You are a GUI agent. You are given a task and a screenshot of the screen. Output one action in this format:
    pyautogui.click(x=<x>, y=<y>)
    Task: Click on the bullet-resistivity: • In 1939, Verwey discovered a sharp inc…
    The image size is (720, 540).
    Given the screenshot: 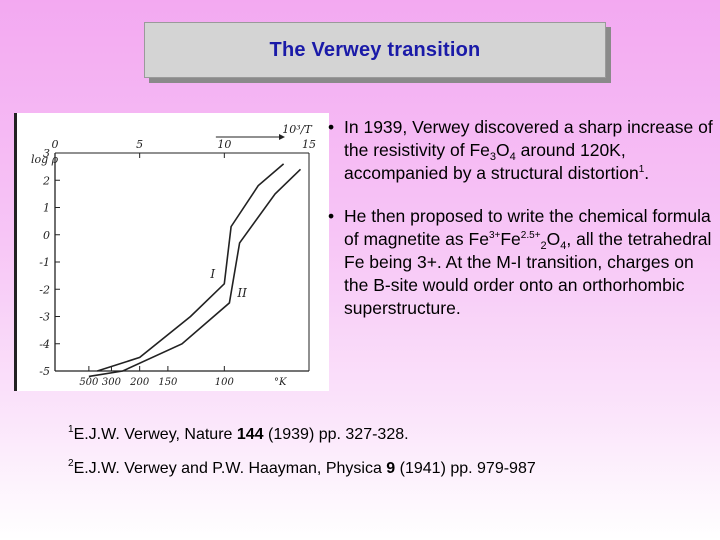 What is the action you would take?
    pyautogui.click(x=522, y=150)
    